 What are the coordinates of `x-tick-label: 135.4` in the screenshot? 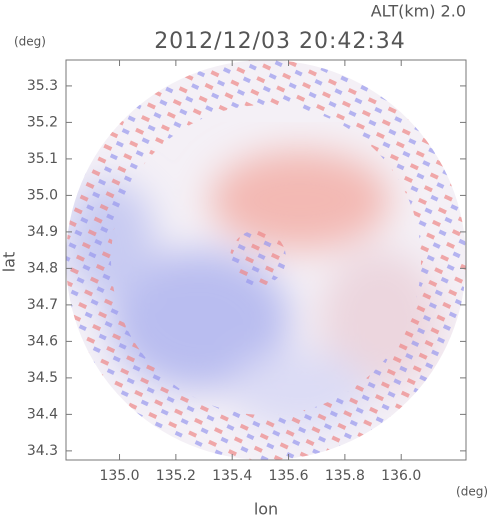 It's located at (232, 476).